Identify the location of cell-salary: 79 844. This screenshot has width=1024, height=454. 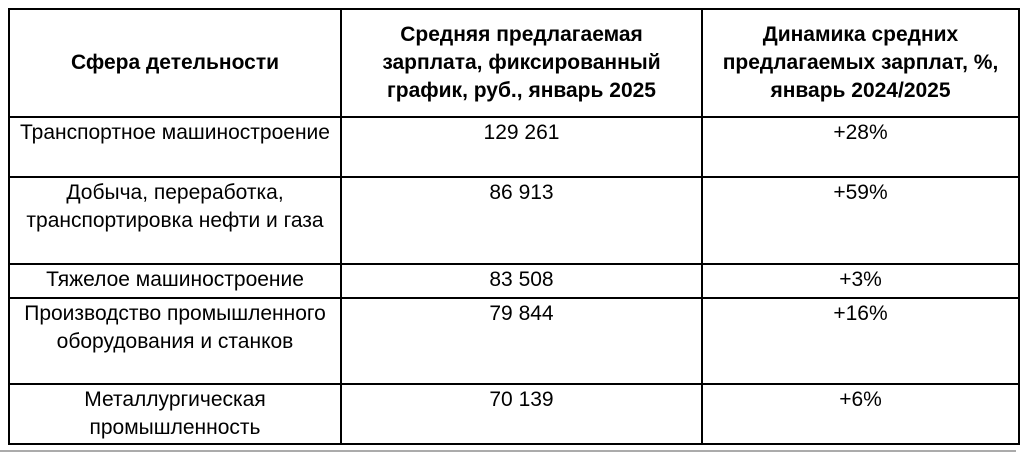
(521, 341).